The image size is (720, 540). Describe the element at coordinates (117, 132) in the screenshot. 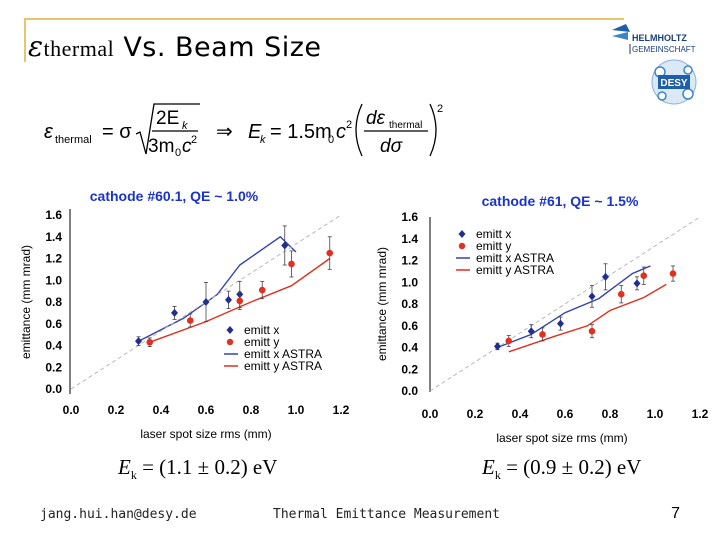

I see `formula-eq1: = σ` at that location.